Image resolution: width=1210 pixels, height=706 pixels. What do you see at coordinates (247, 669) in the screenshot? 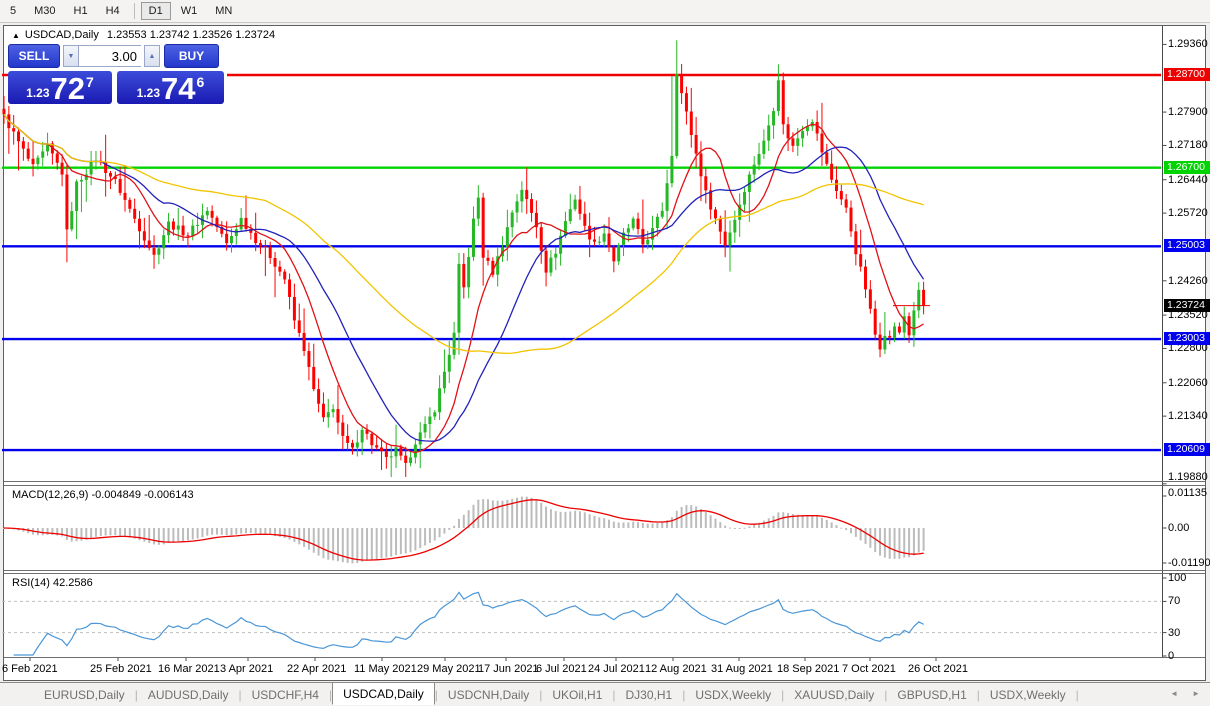
I see `date-label: 3 Apr 2021` at bounding box center [247, 669].